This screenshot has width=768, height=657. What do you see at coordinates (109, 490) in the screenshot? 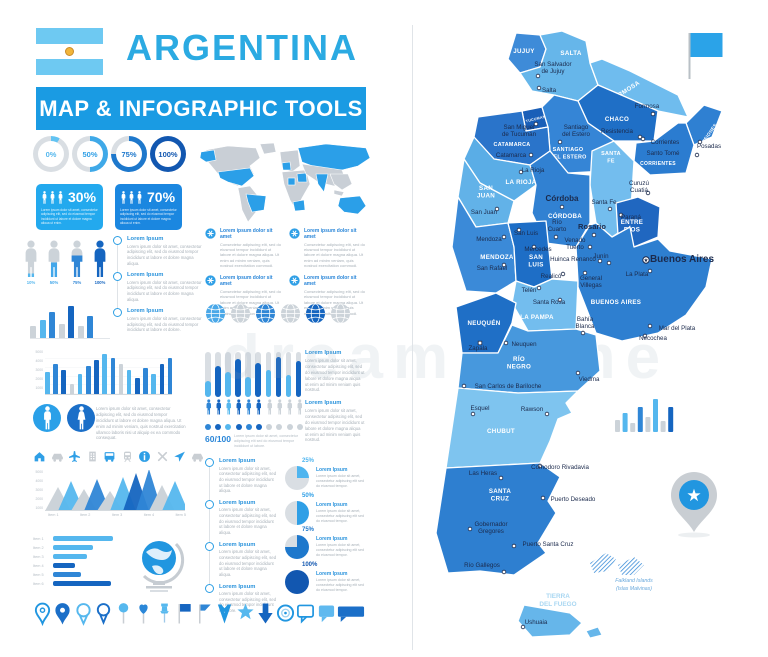
I see `area-chart: 5000 4000 3000 2000 1000` at bounding box center [109, 490].